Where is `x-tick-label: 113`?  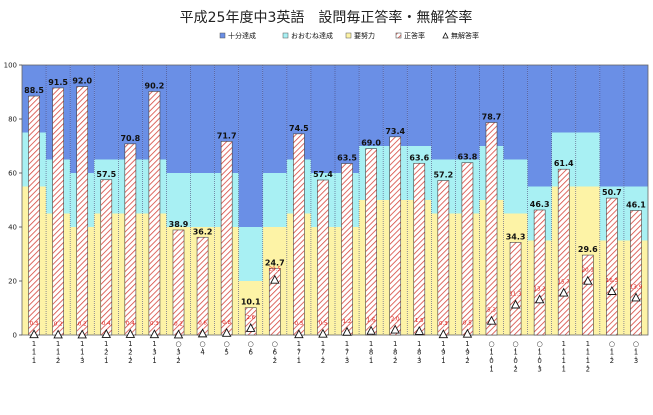
x-tick-label: 113 is located at coordinates (82, 352).